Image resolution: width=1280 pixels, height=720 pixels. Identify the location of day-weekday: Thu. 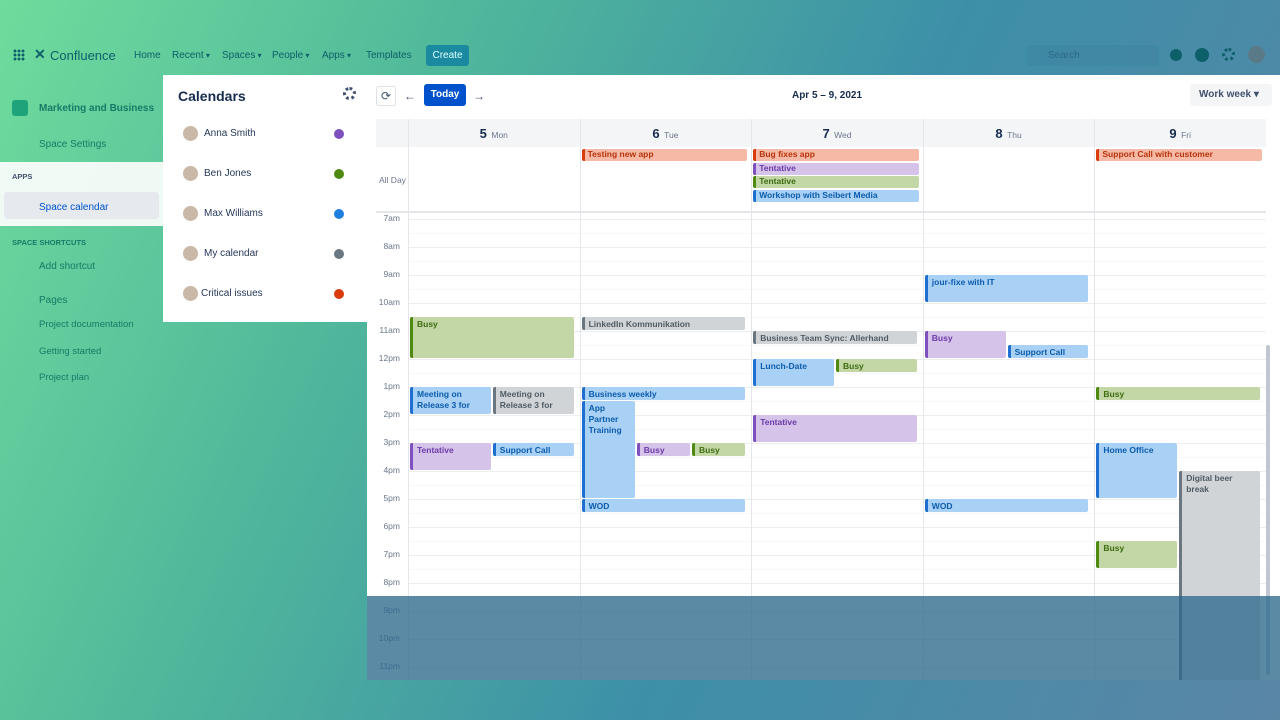
(1014, 135).